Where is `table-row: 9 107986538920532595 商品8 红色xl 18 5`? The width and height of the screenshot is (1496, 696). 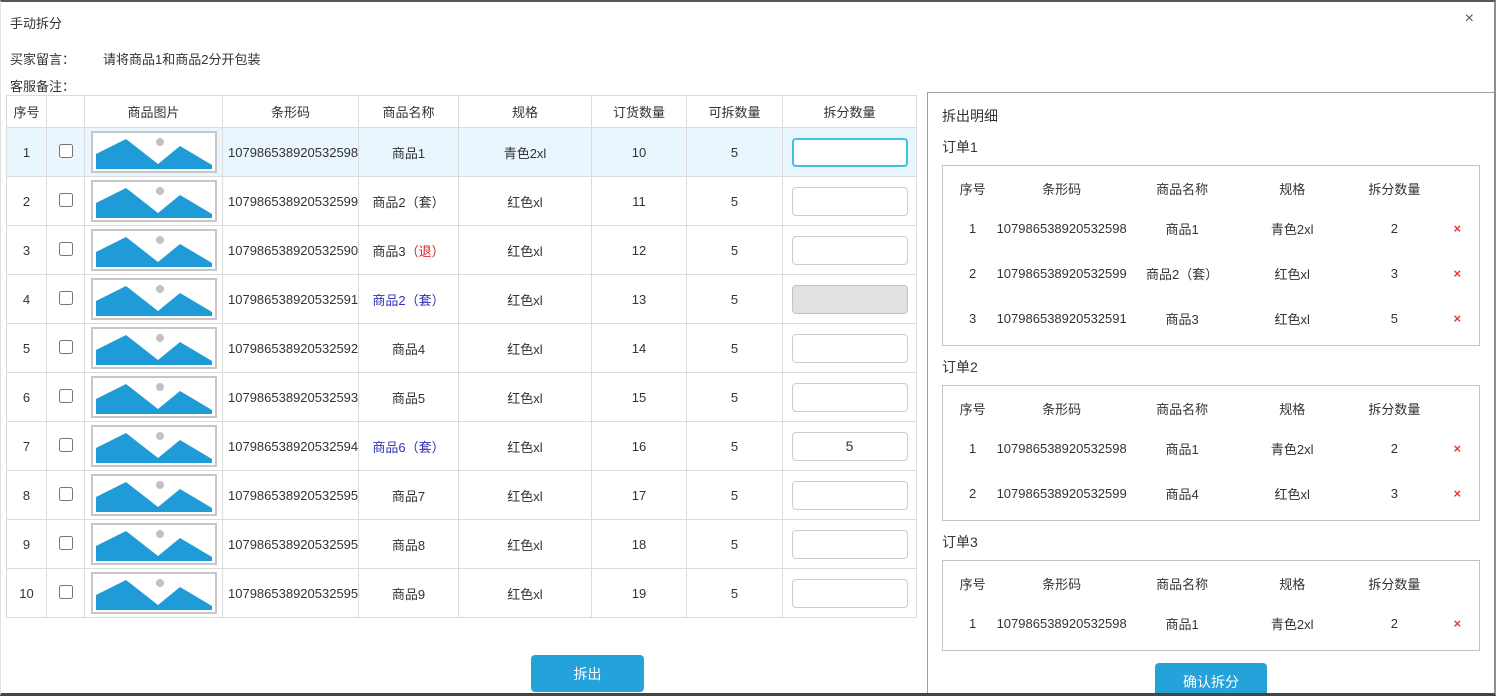 table-row: 9 107986538920532595 商品8 红色xl 18 5 is located at coordinates (461, 544).